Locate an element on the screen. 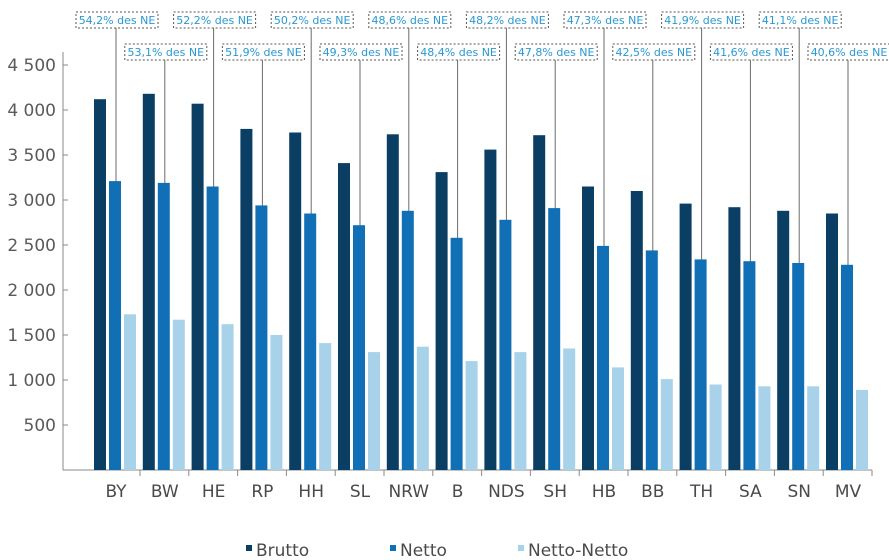  bar-netto-netto-b is located at coordinates (471, 415).